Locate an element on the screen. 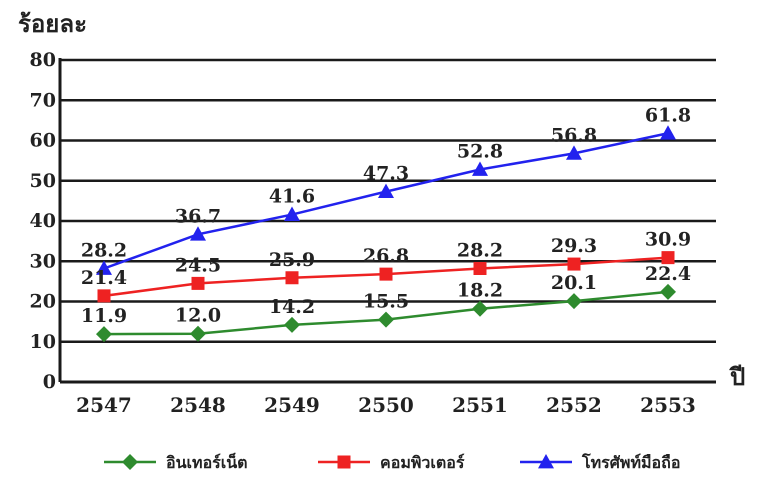 This screenshot has width=774, height=483. y-tick-label-10: 10 is located at coordinates (43, 342).